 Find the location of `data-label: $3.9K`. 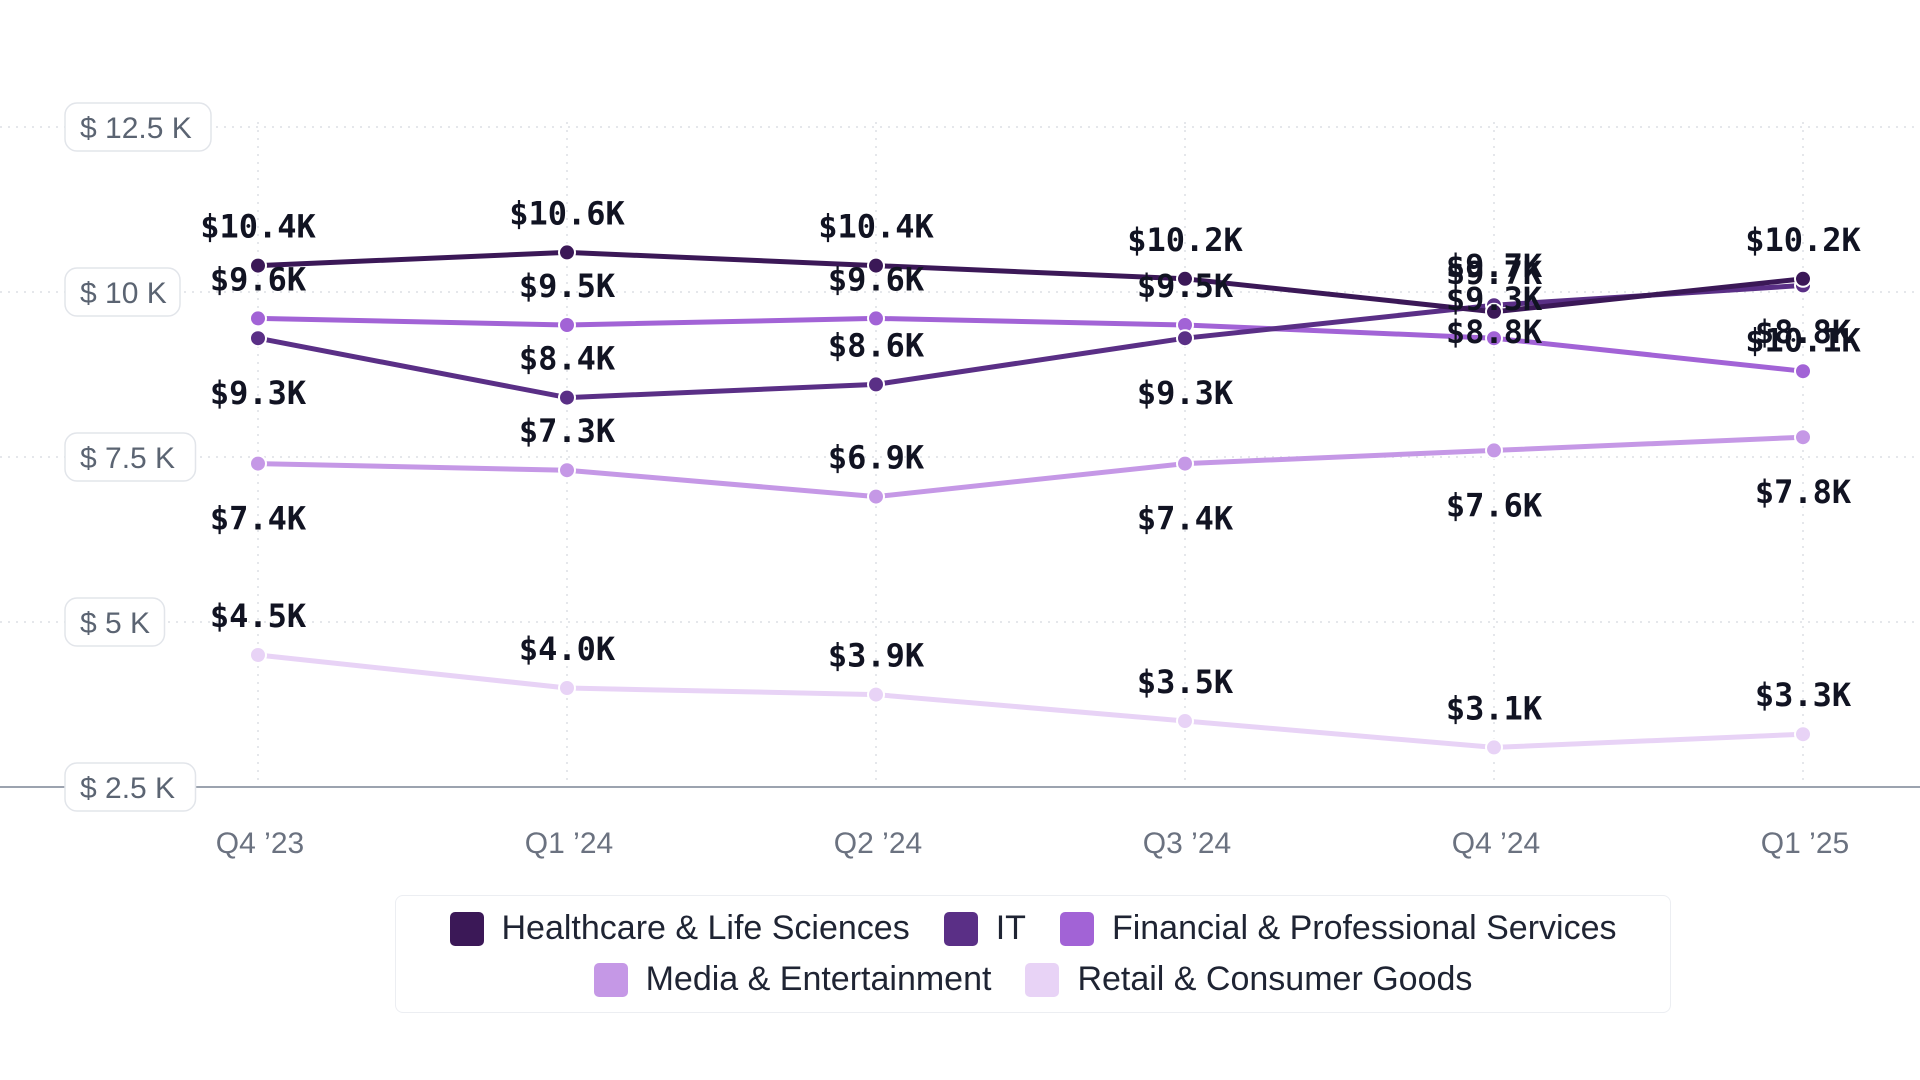

data-label: $3.9K is located at coordinates (876, 656).